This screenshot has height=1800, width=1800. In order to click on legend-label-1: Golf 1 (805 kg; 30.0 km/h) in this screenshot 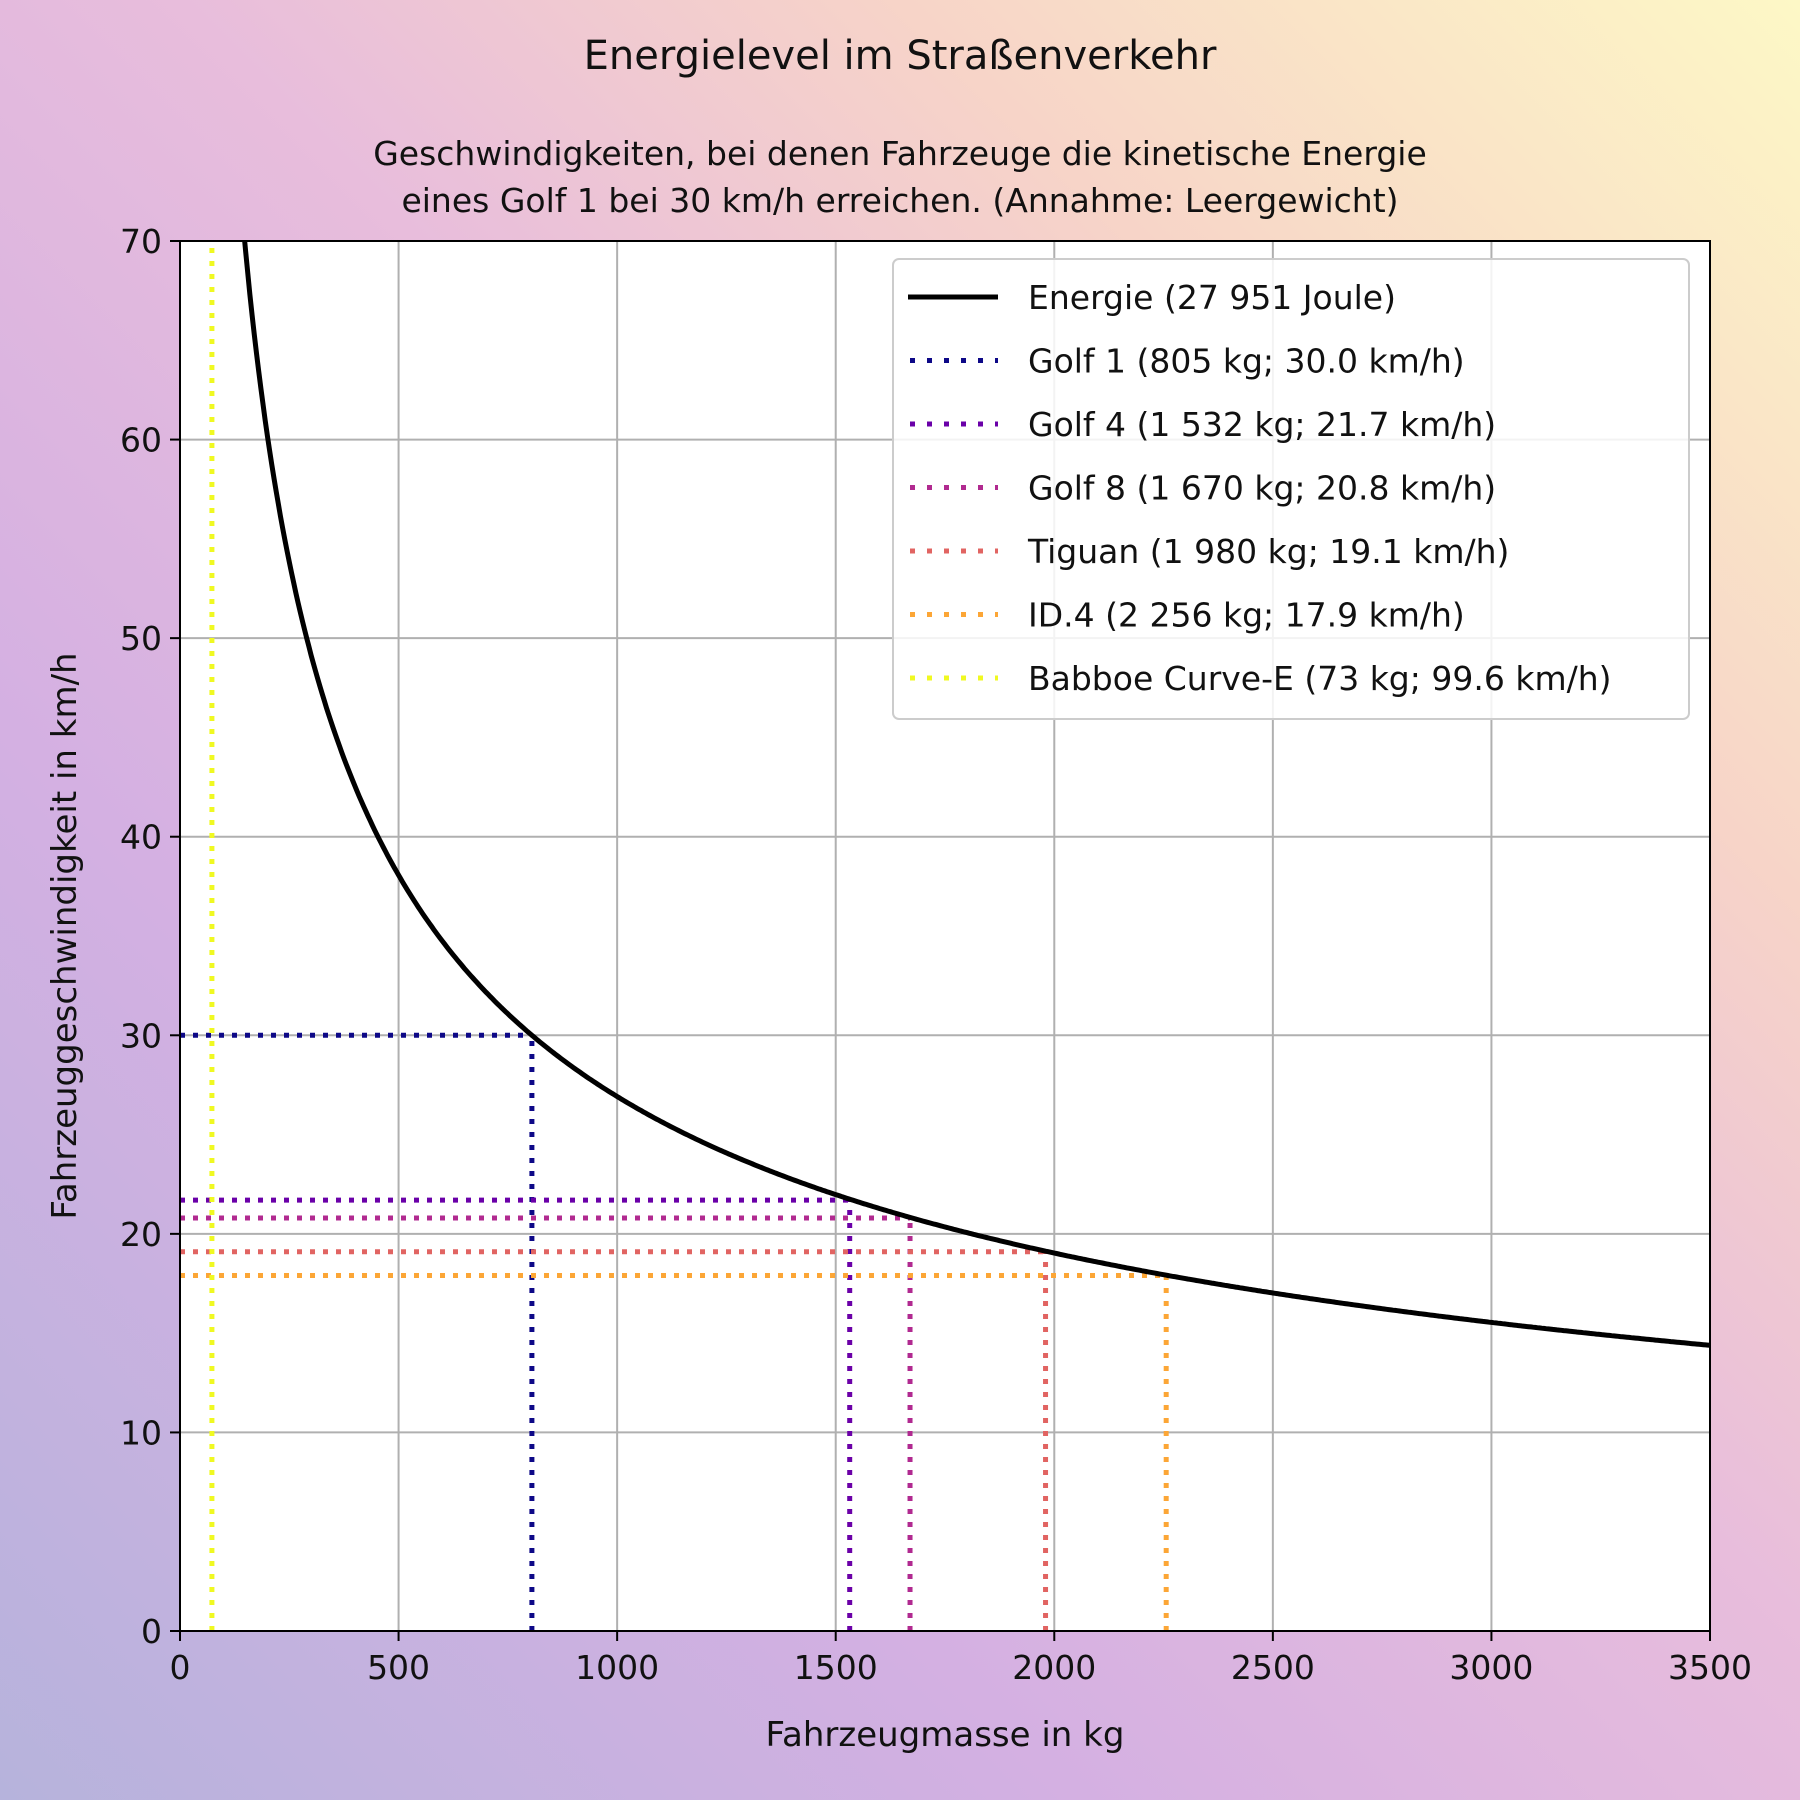, I will do `click(1246, 361)`.